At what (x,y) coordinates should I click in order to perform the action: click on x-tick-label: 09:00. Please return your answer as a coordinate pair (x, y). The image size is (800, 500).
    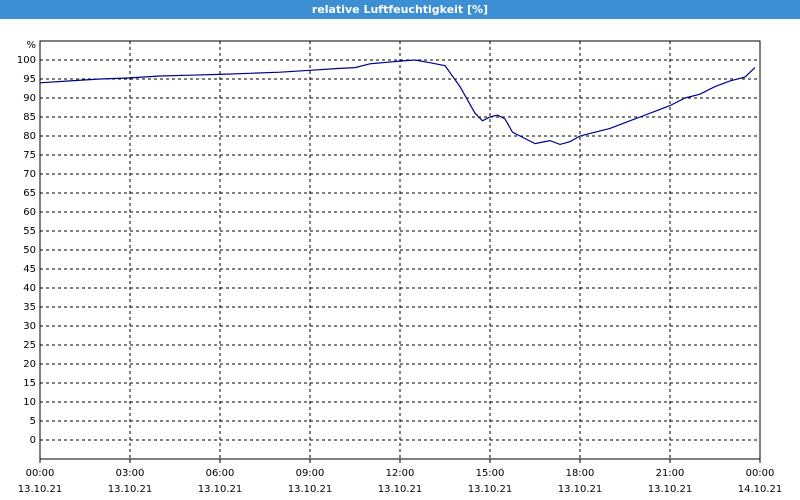
    Looking at the image, I should click on (310, 473).